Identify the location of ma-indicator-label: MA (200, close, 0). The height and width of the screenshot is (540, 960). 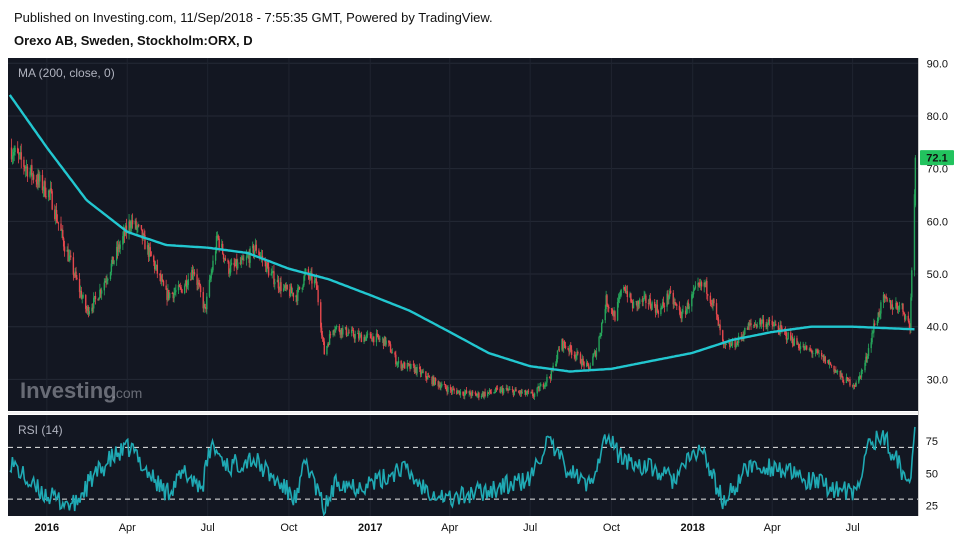
(66, 73).